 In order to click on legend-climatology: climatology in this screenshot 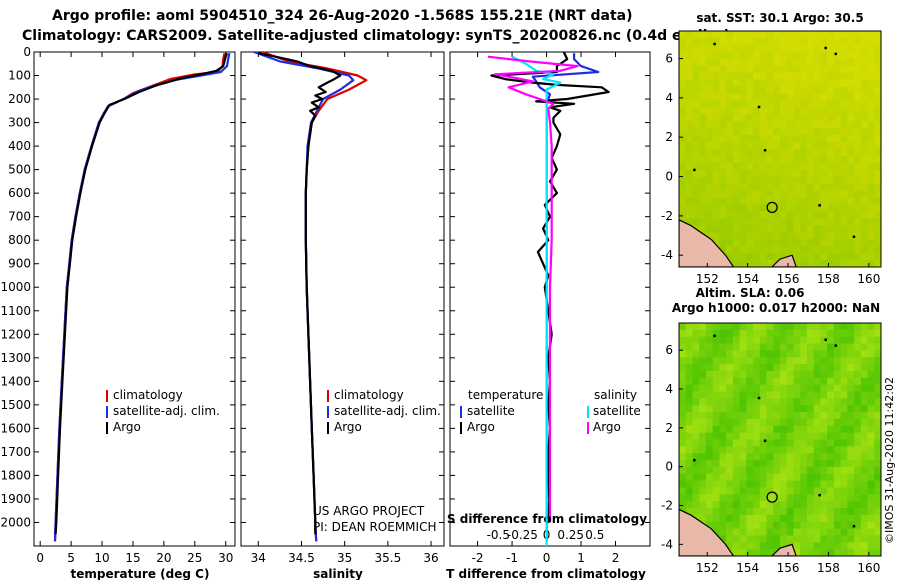, I will do `click(369, 395)`.